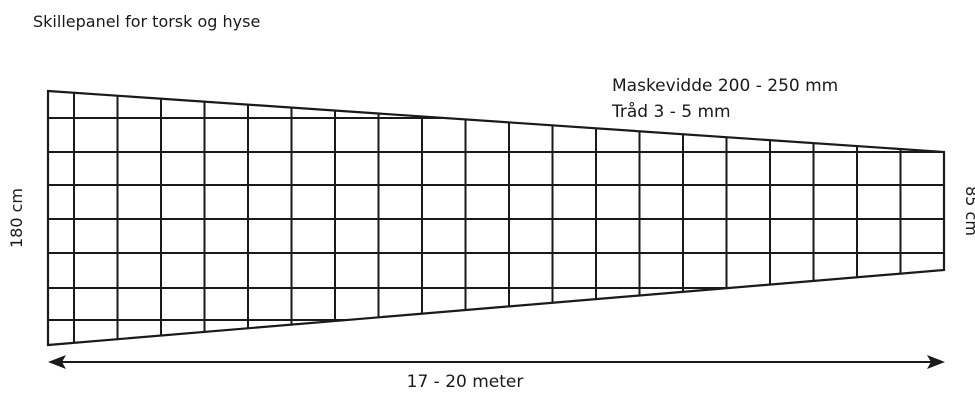  What do you see at coordinates (16, 218) in the screenshot?
I see `left-height-label: 180 cm` at bounding box center [16, 218].